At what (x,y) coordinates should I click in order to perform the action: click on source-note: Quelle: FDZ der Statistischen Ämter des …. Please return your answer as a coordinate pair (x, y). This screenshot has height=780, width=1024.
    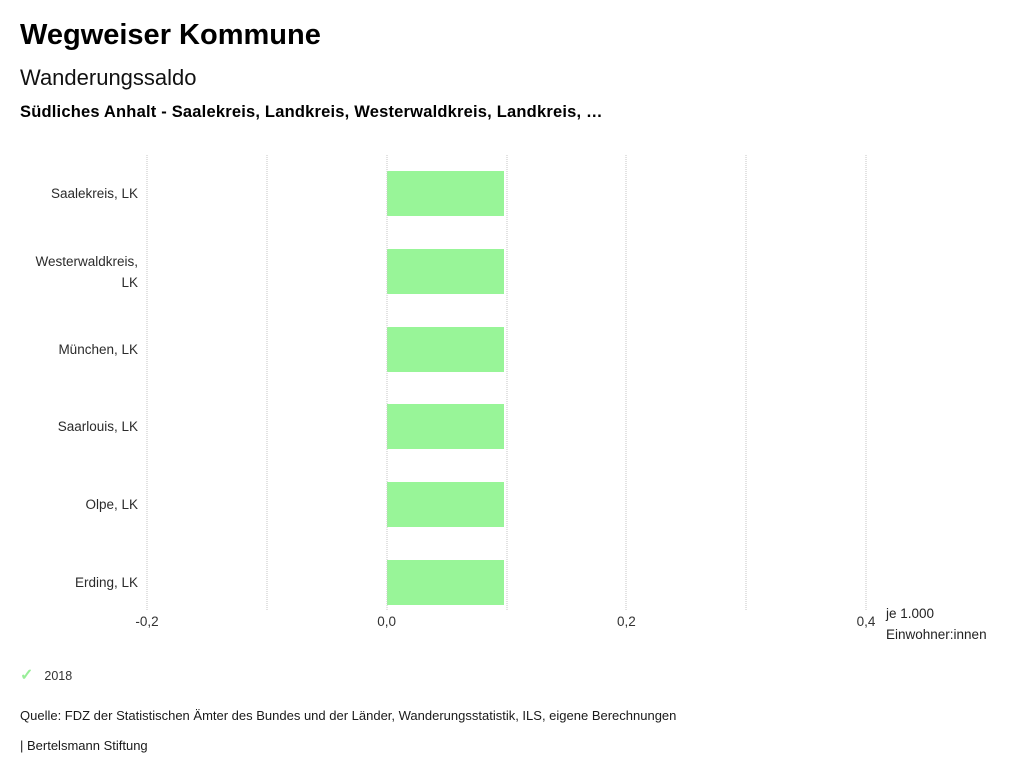
    Looking at the image, I should click on (348, 715).